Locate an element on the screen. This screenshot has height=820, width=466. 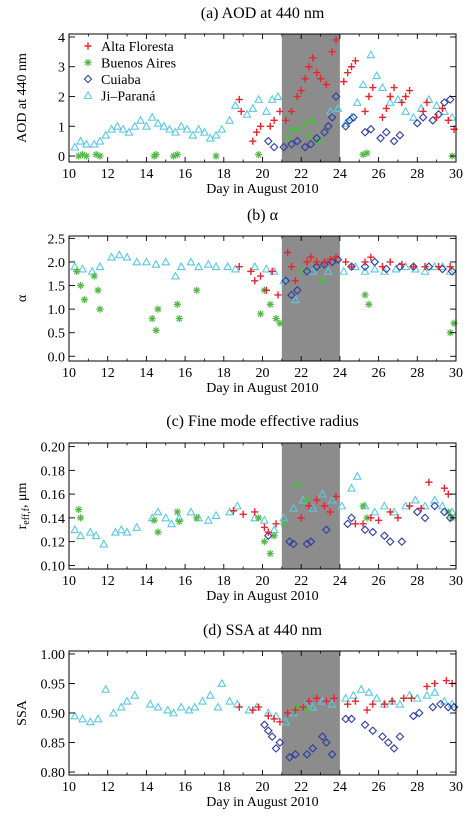
x-tick-label: 20 is located at coordinates (263, 581).